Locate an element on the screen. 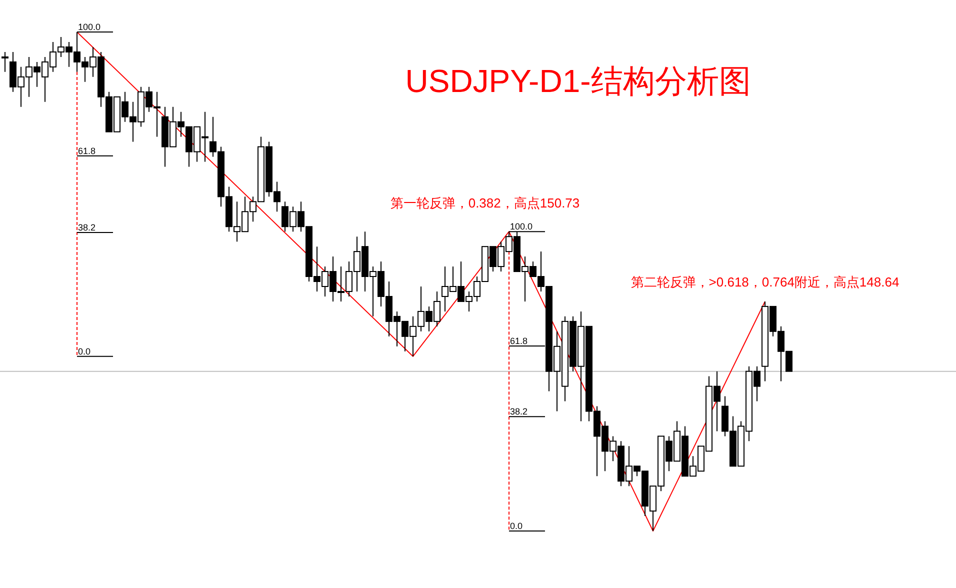 The width and height of the screenshot is (956, 588). candlestick is located at coordinates (5, 61).